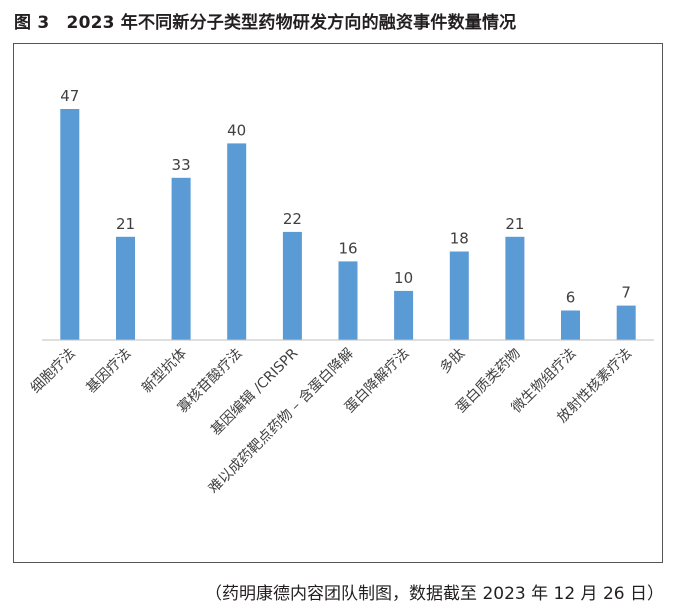 This screenshot has height=612, width=682. What do you see at coordinates (181, 165) in the screenshot?
I see `bar-value-label: 33` at bounding box center [181, 165].